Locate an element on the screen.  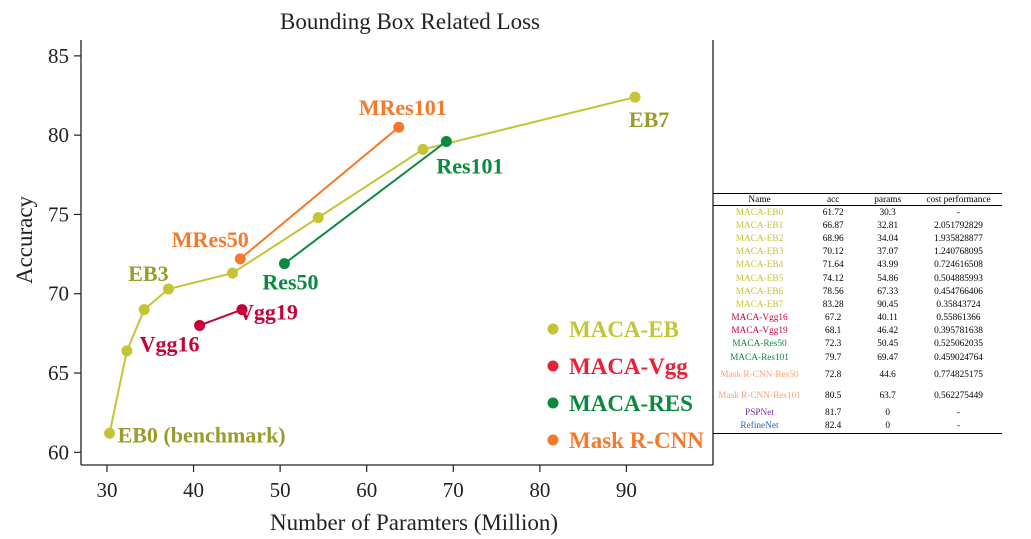
table-cell-params: 50.45 is located at coordinates (888, 344).